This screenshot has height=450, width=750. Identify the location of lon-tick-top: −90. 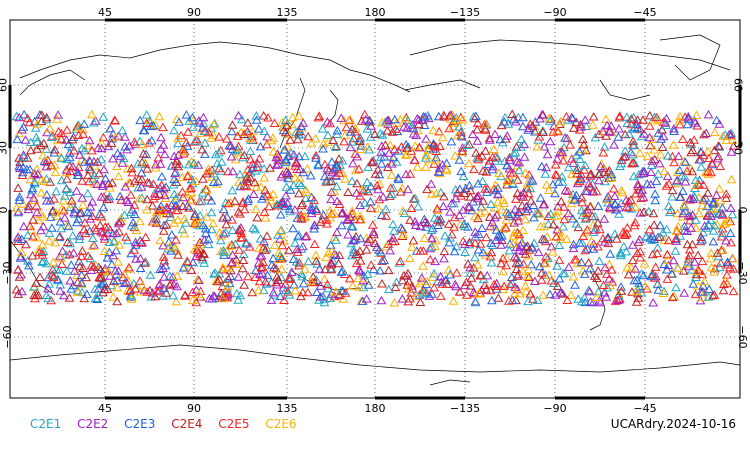
(555, 12).